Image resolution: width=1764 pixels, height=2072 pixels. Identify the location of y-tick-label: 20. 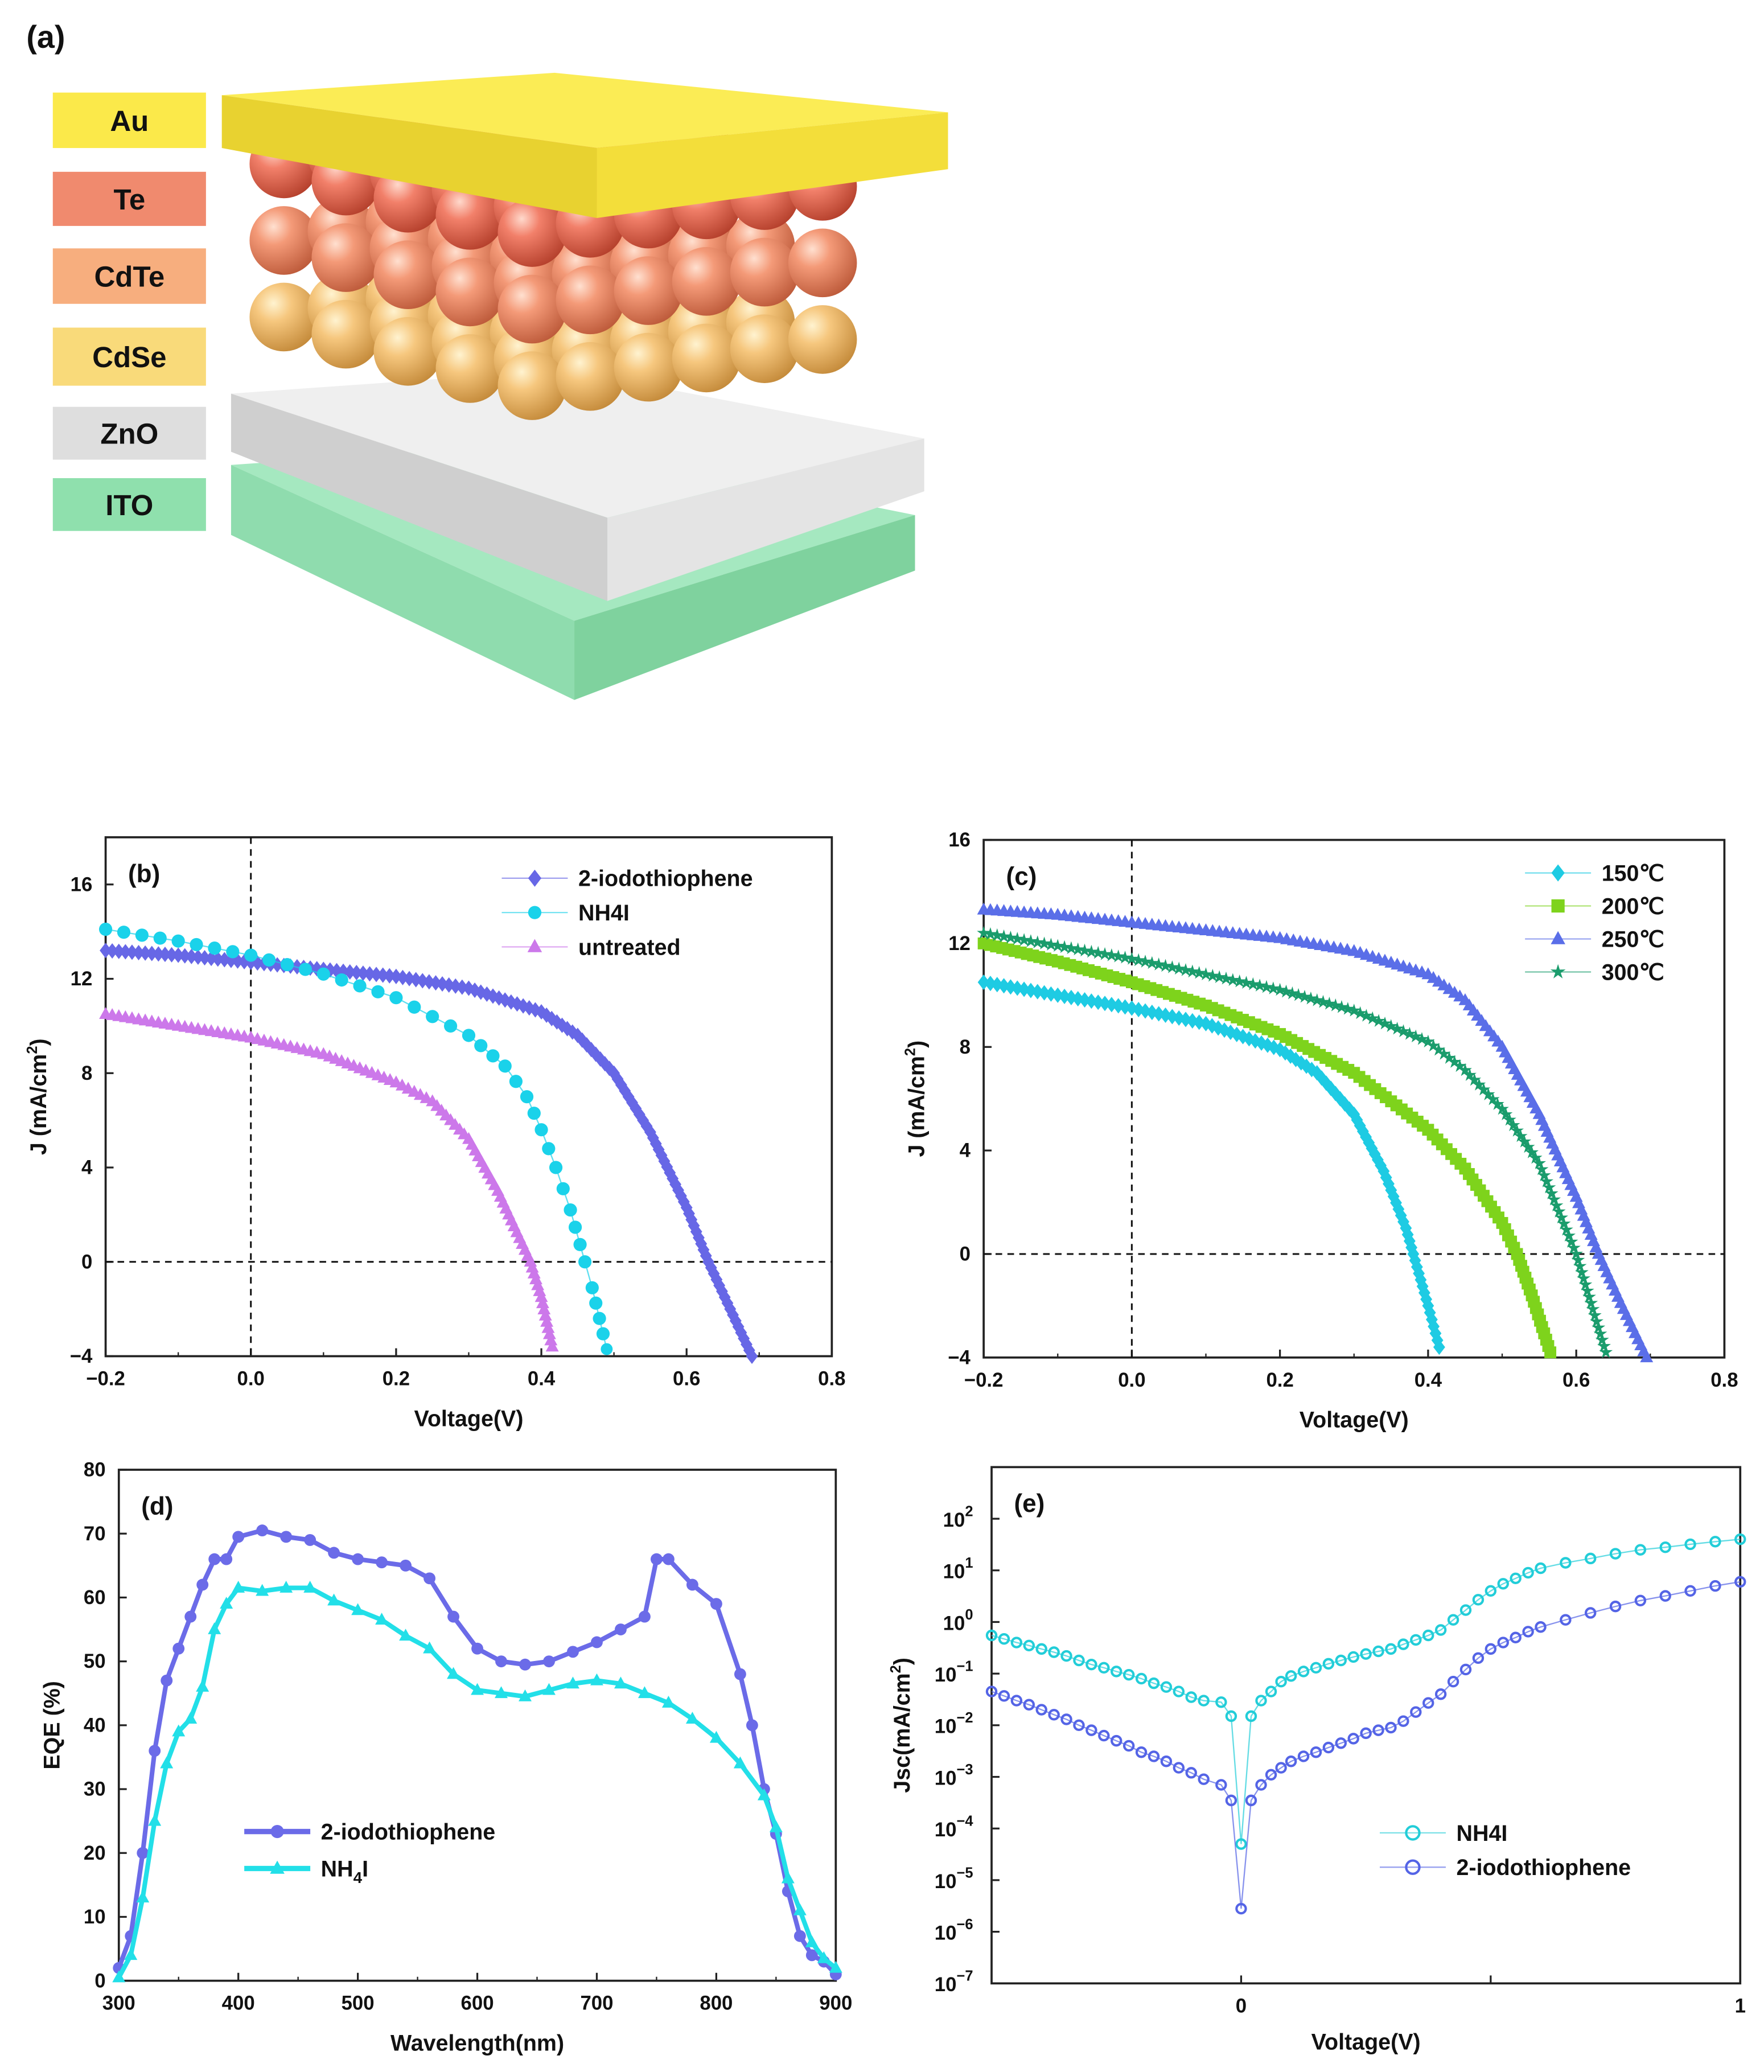
(95, 1853).